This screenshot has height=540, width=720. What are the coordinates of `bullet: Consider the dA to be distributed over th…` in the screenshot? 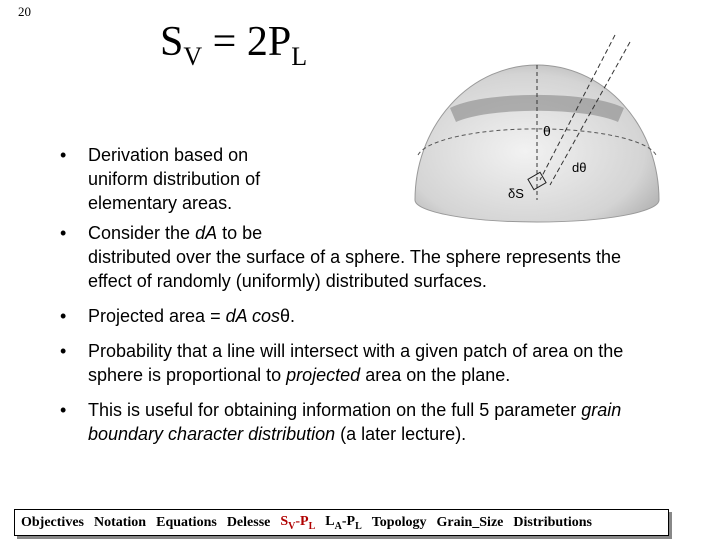 It's located at (363, 257).